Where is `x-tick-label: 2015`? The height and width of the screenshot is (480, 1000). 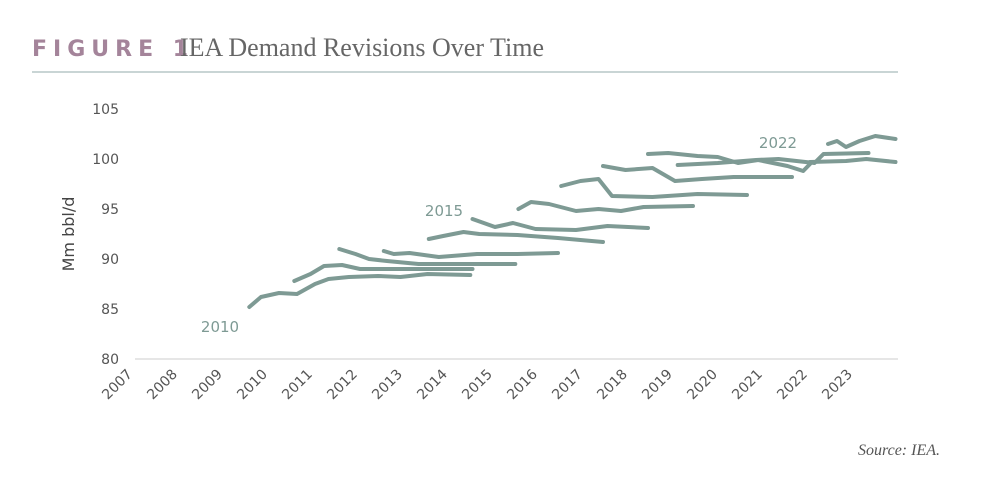
x-tick-label: 2015 is located at coordinates (477, 385).